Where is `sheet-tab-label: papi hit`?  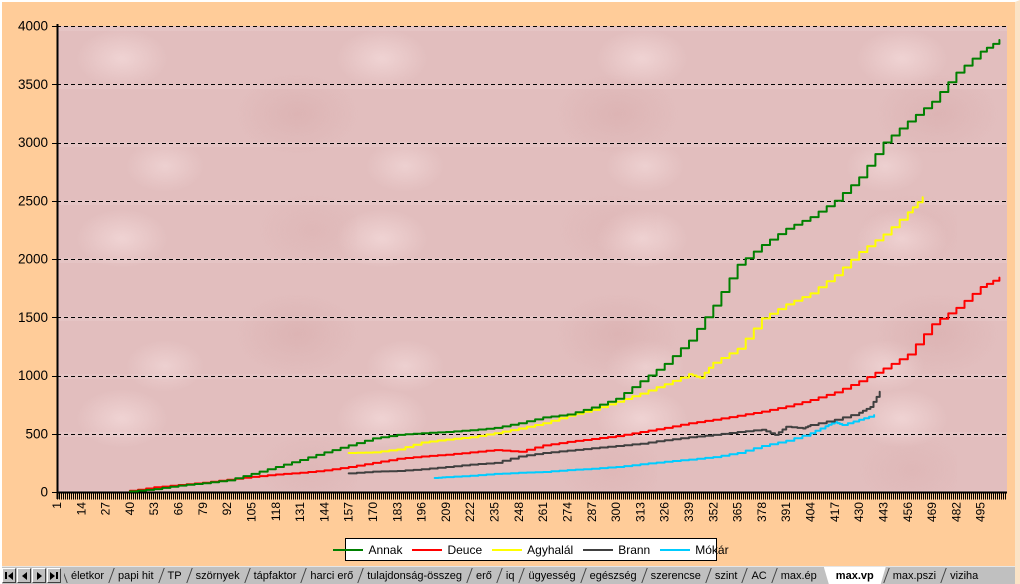
sheet-tab-label: papi hit is located at coordinates (136, 575).